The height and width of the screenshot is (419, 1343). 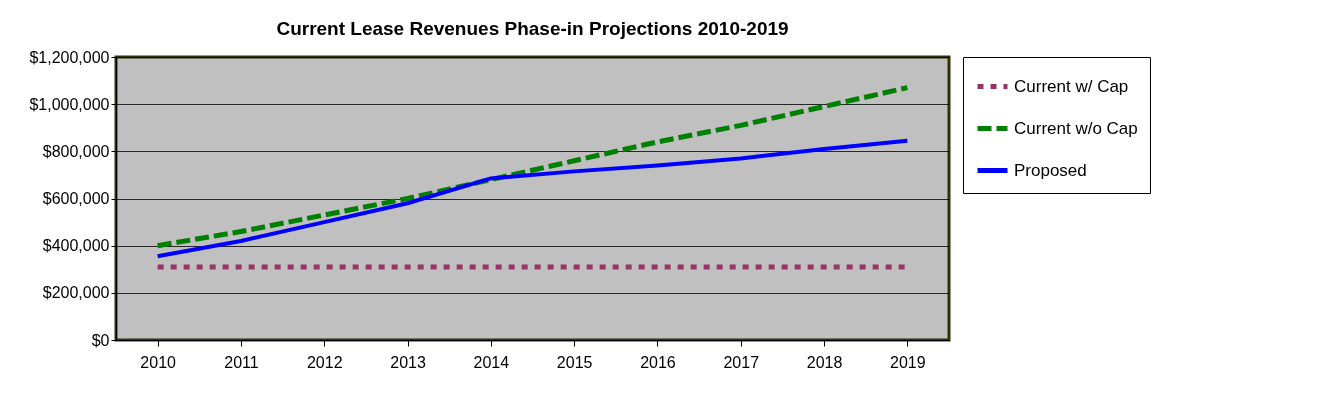 I want to click on x-tick-label: 2019, so click(x=908, y=362).